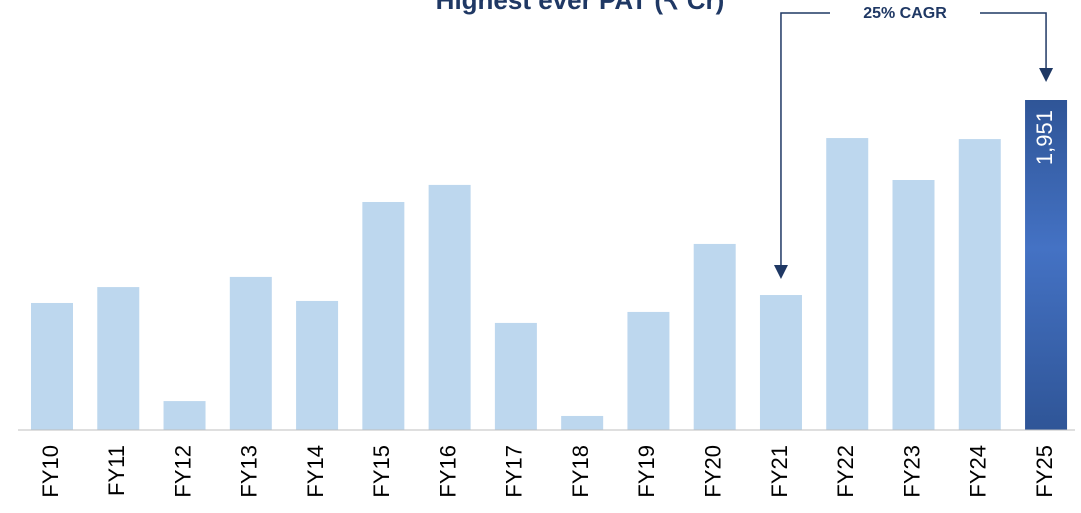  I want to click on x-tick-label: FY17, so click(514, 471).